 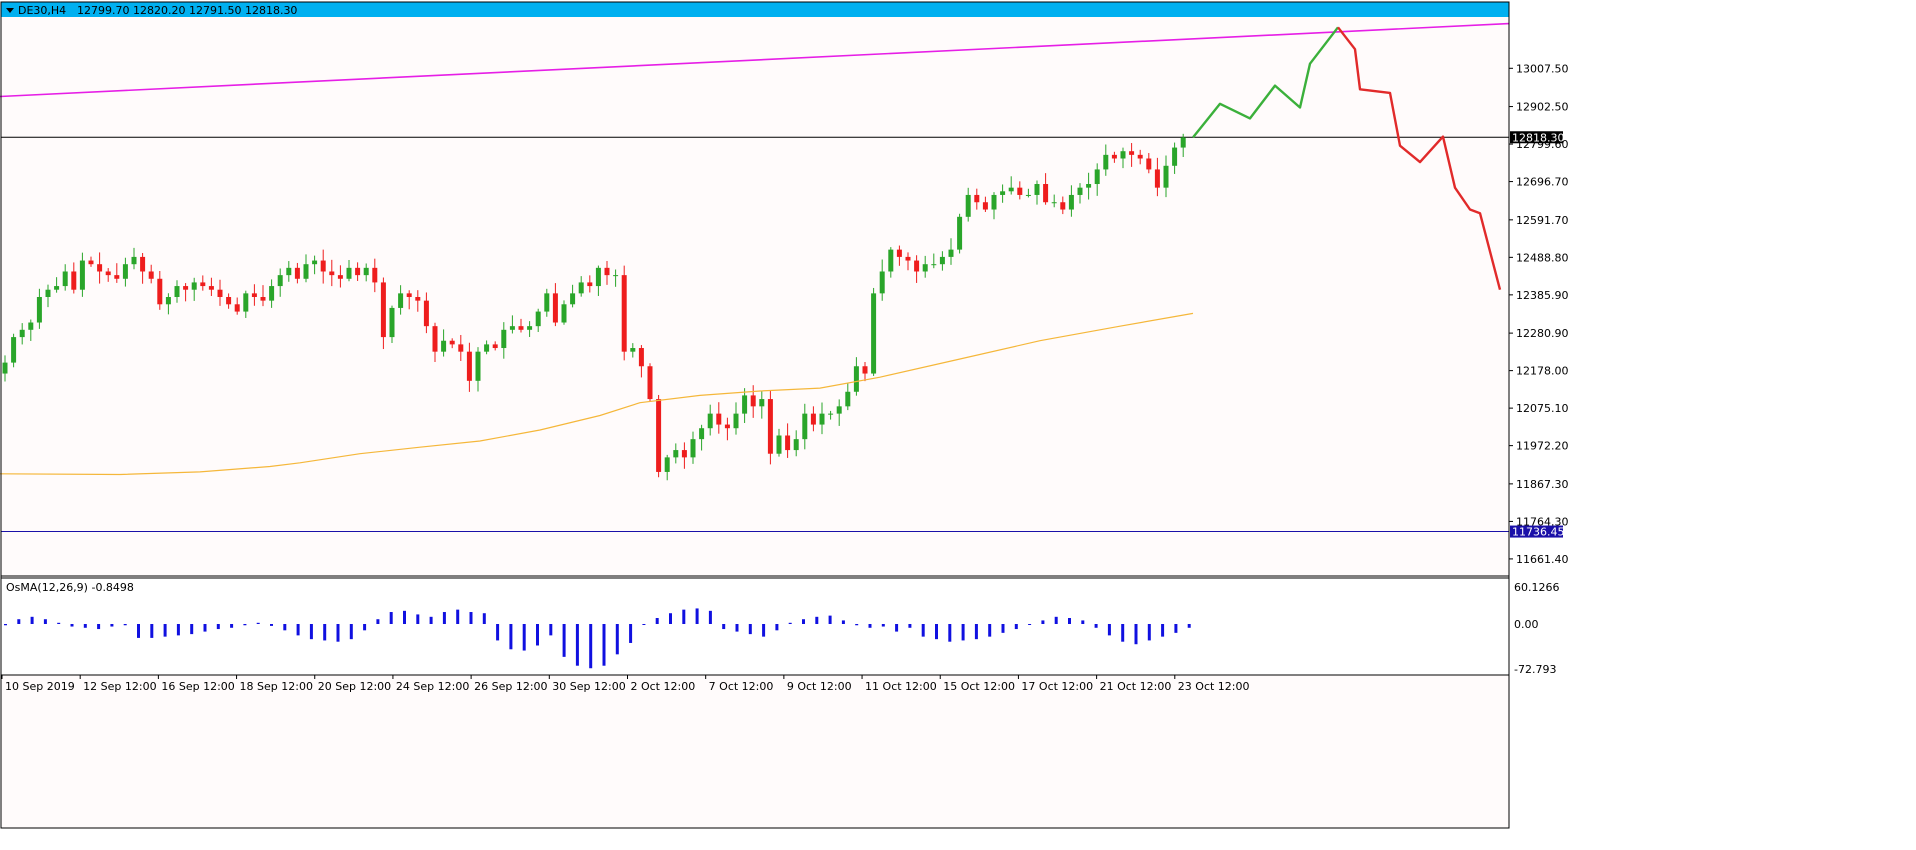 What do you see at coordinates (40, 686) in the screenshot?
I see `time-tick-label: 10 Sep 2019` at bounding box center [40, 686].